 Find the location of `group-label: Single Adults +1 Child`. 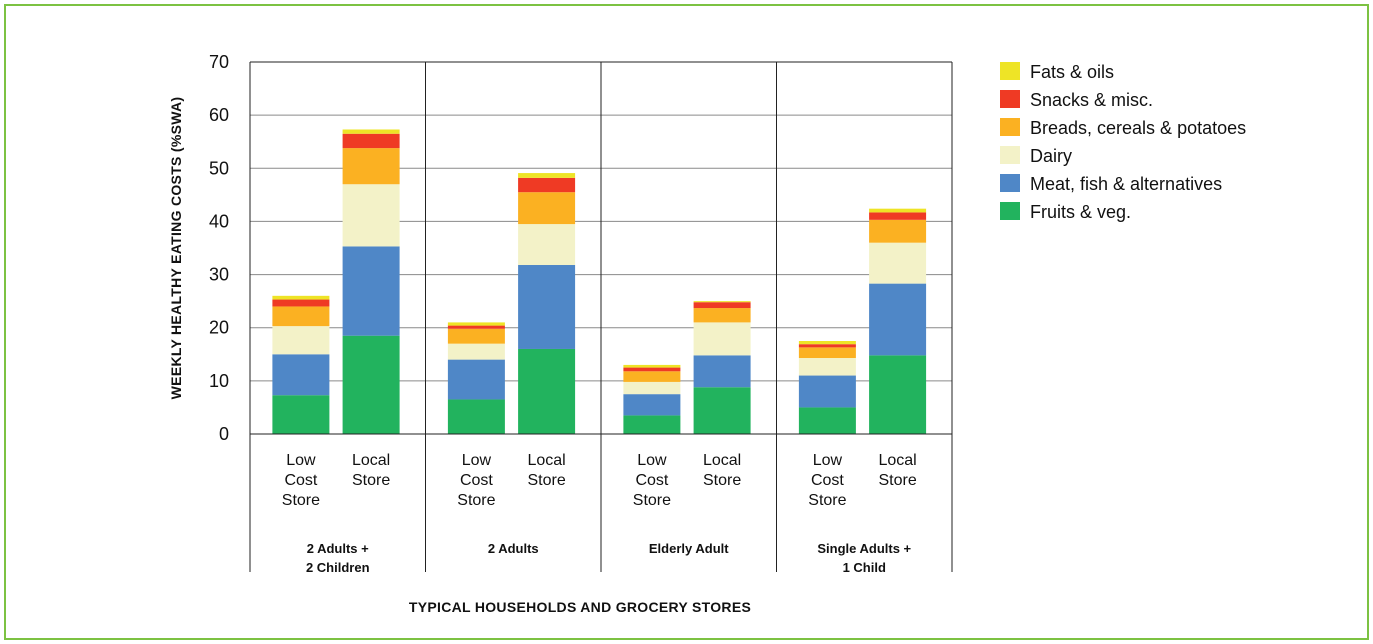

group-label: Single Adults +1 Child is located at coordinates (864, 558).